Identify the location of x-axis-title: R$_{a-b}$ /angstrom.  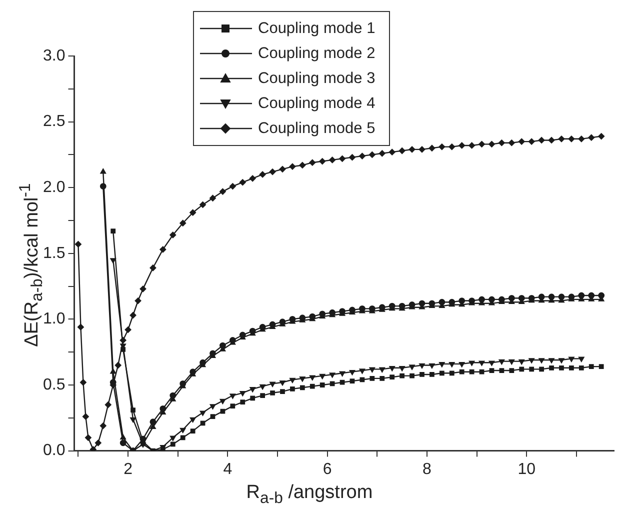
(309, 495).